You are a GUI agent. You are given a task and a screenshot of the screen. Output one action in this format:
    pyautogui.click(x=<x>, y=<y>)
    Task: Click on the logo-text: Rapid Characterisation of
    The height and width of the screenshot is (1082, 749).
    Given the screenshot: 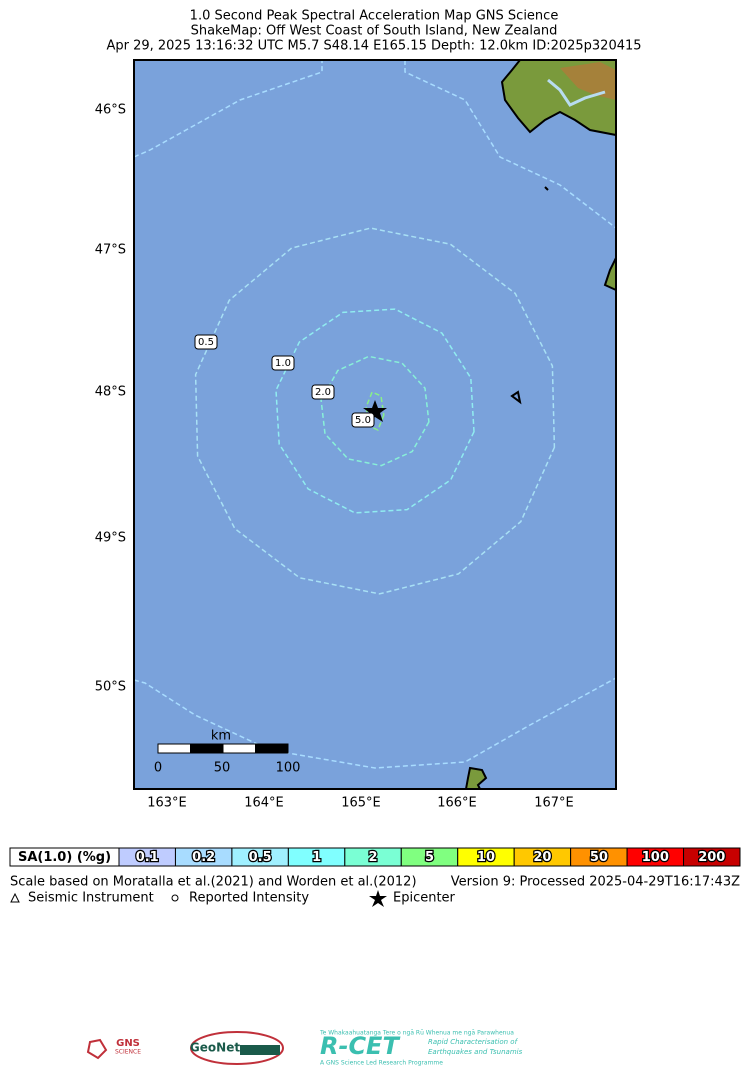 What is the action you would take?
    pyautogui.click(x=473, y=1042)
    